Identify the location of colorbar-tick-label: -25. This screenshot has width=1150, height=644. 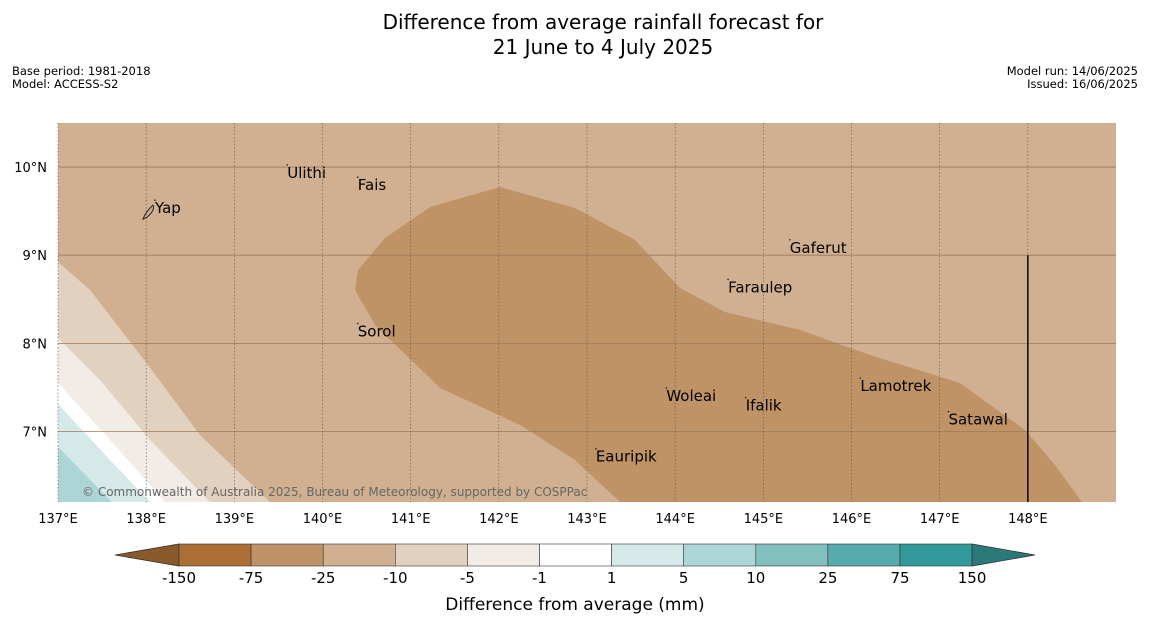
(323, 578).